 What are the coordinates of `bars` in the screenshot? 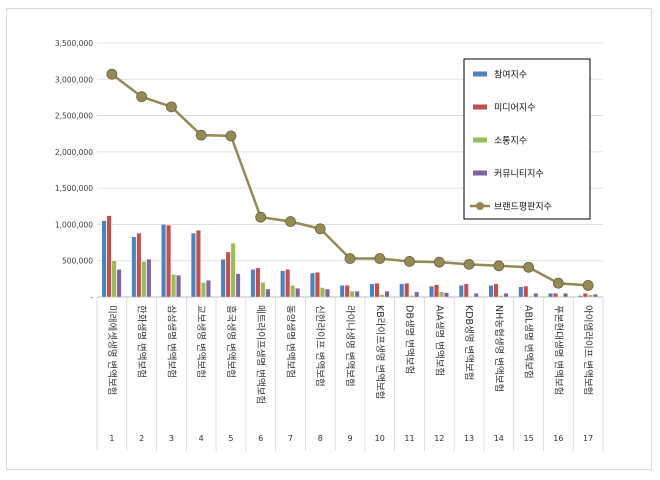 It's located at (349, 256).